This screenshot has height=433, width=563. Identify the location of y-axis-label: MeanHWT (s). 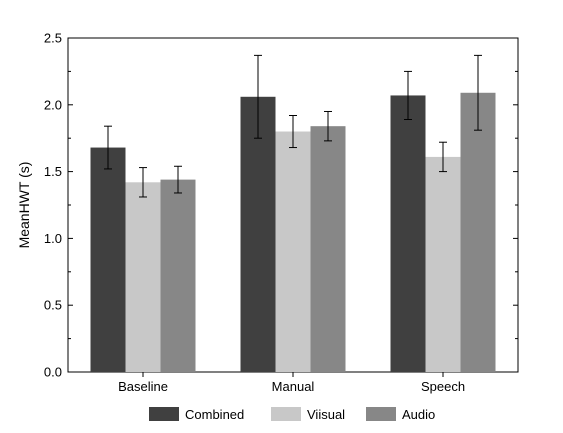
(24, 205).